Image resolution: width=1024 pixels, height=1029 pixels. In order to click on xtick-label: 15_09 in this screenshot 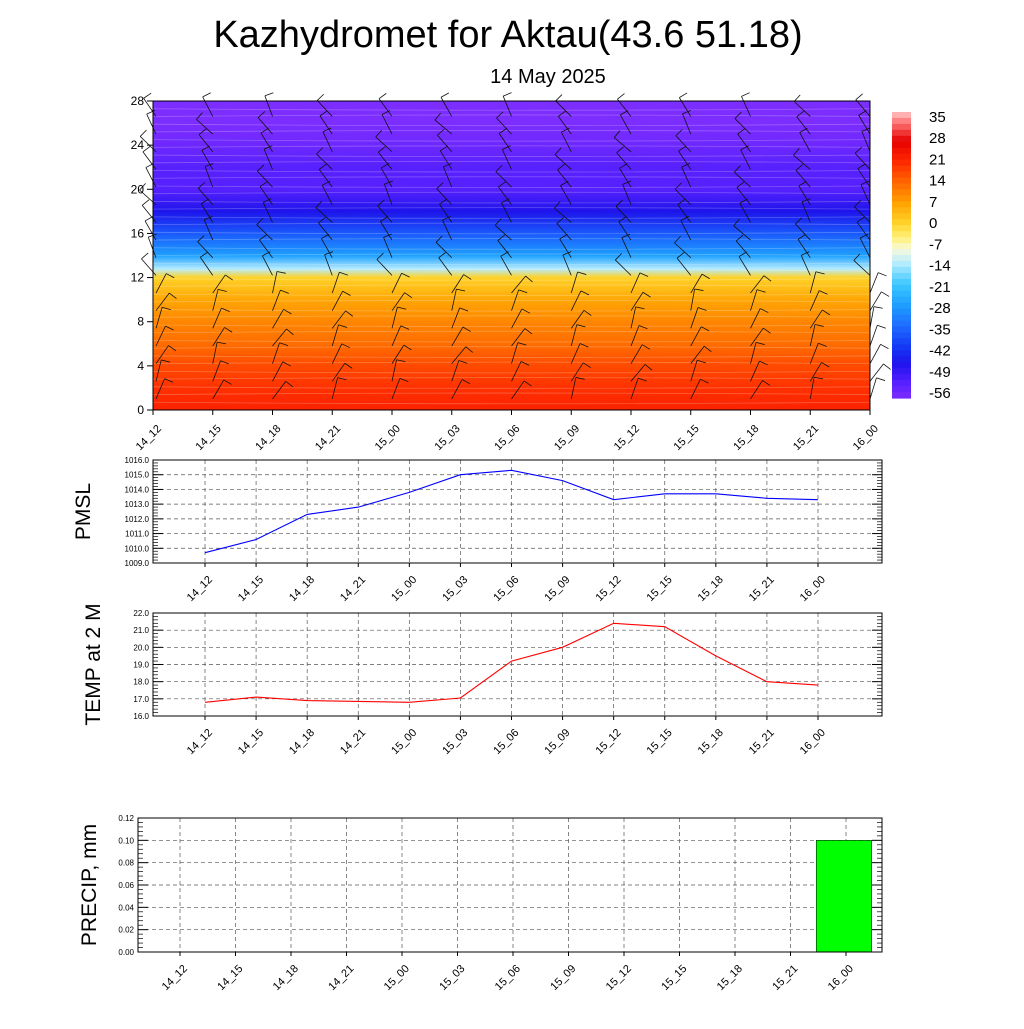, I will do `click(557, 589)`.